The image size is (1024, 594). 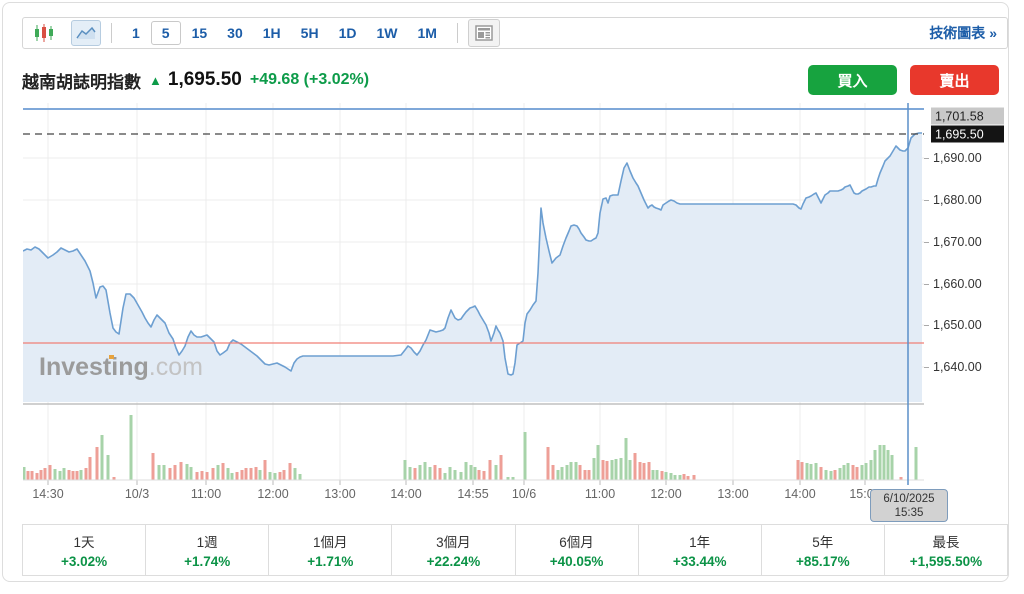 What do you see at coordinates (822, 561) in the screenshot?
I see `performance-value: +85.17%` at bounding box center [822, 561].